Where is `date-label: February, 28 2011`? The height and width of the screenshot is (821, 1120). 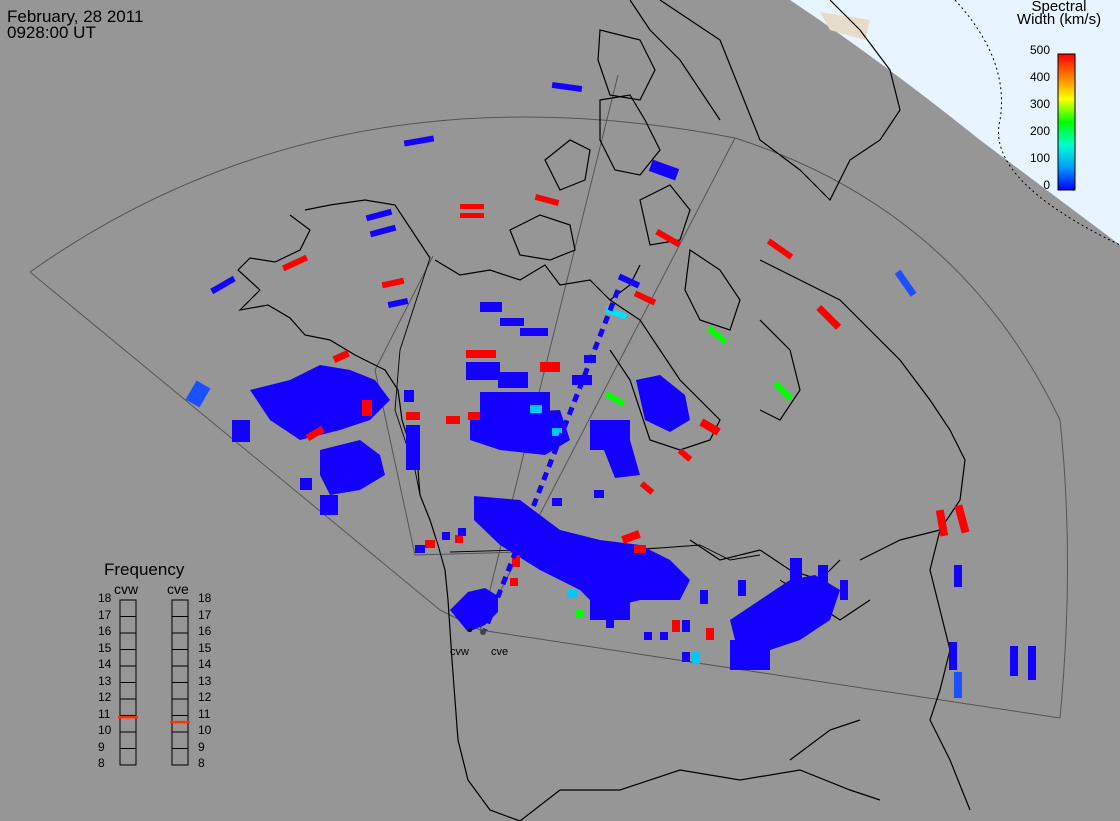 date-label: February, 28 2011 is located at coordinates (75, 16).